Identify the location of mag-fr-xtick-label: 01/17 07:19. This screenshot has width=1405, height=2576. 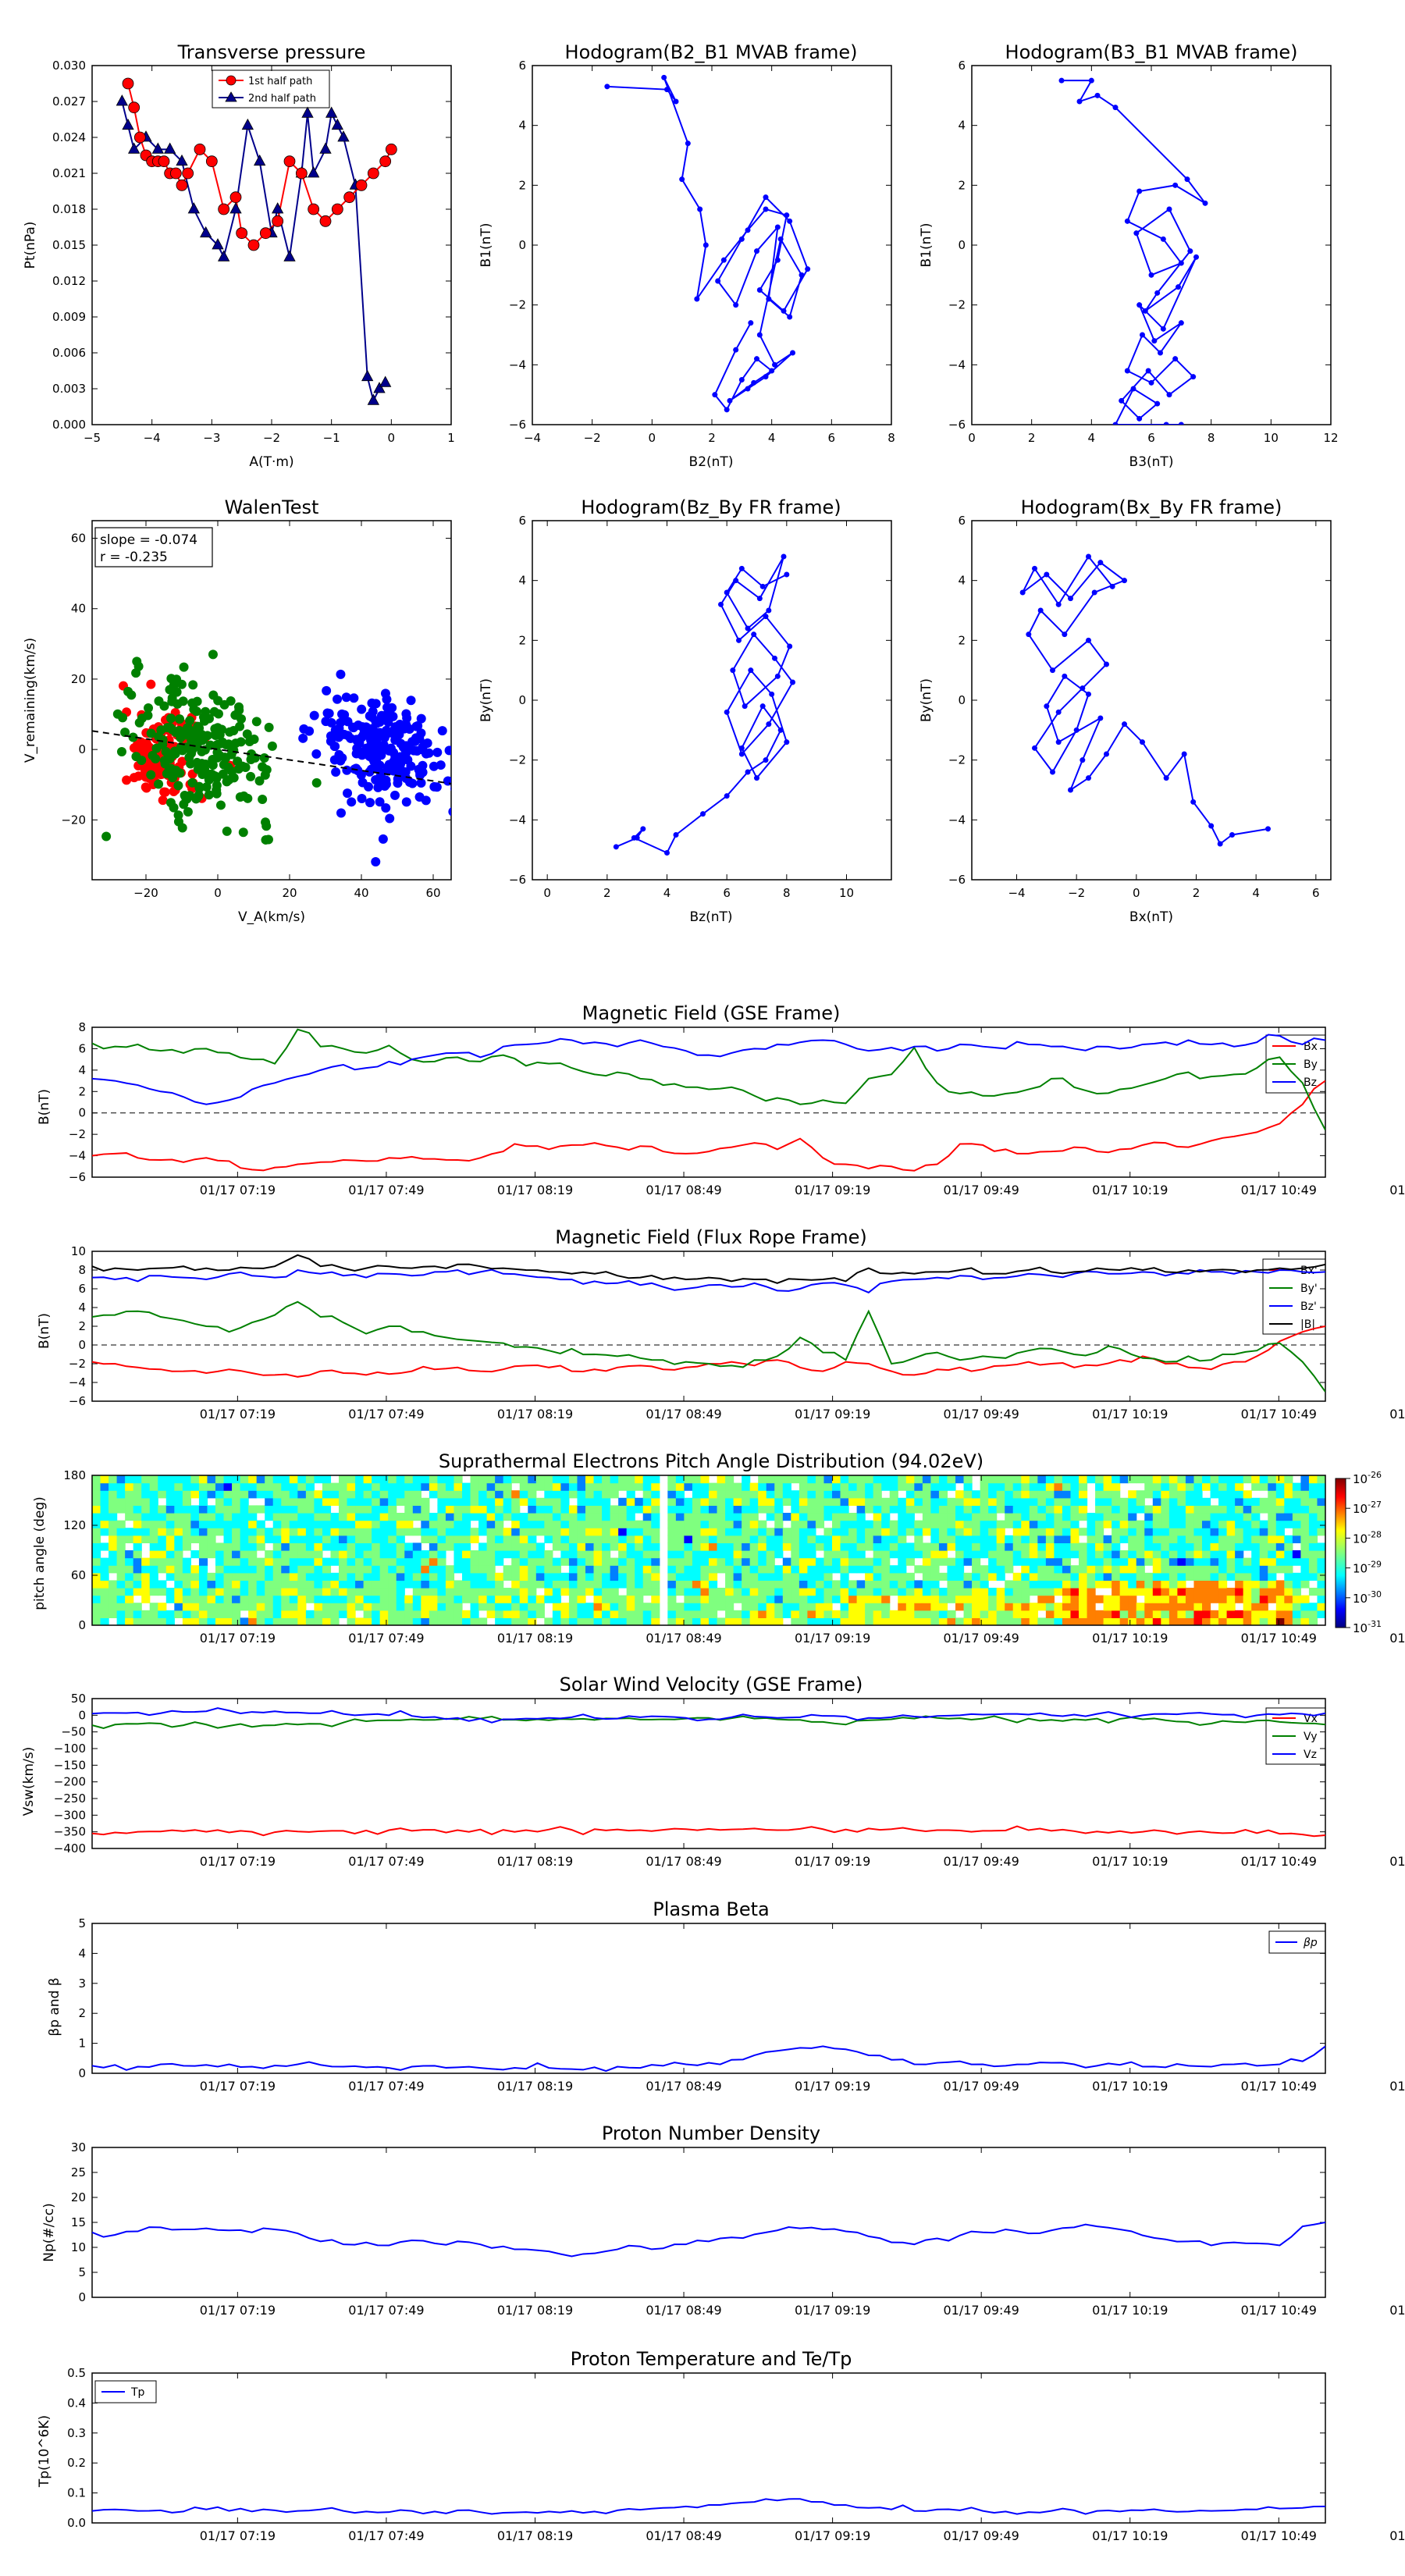
(238, 1414).